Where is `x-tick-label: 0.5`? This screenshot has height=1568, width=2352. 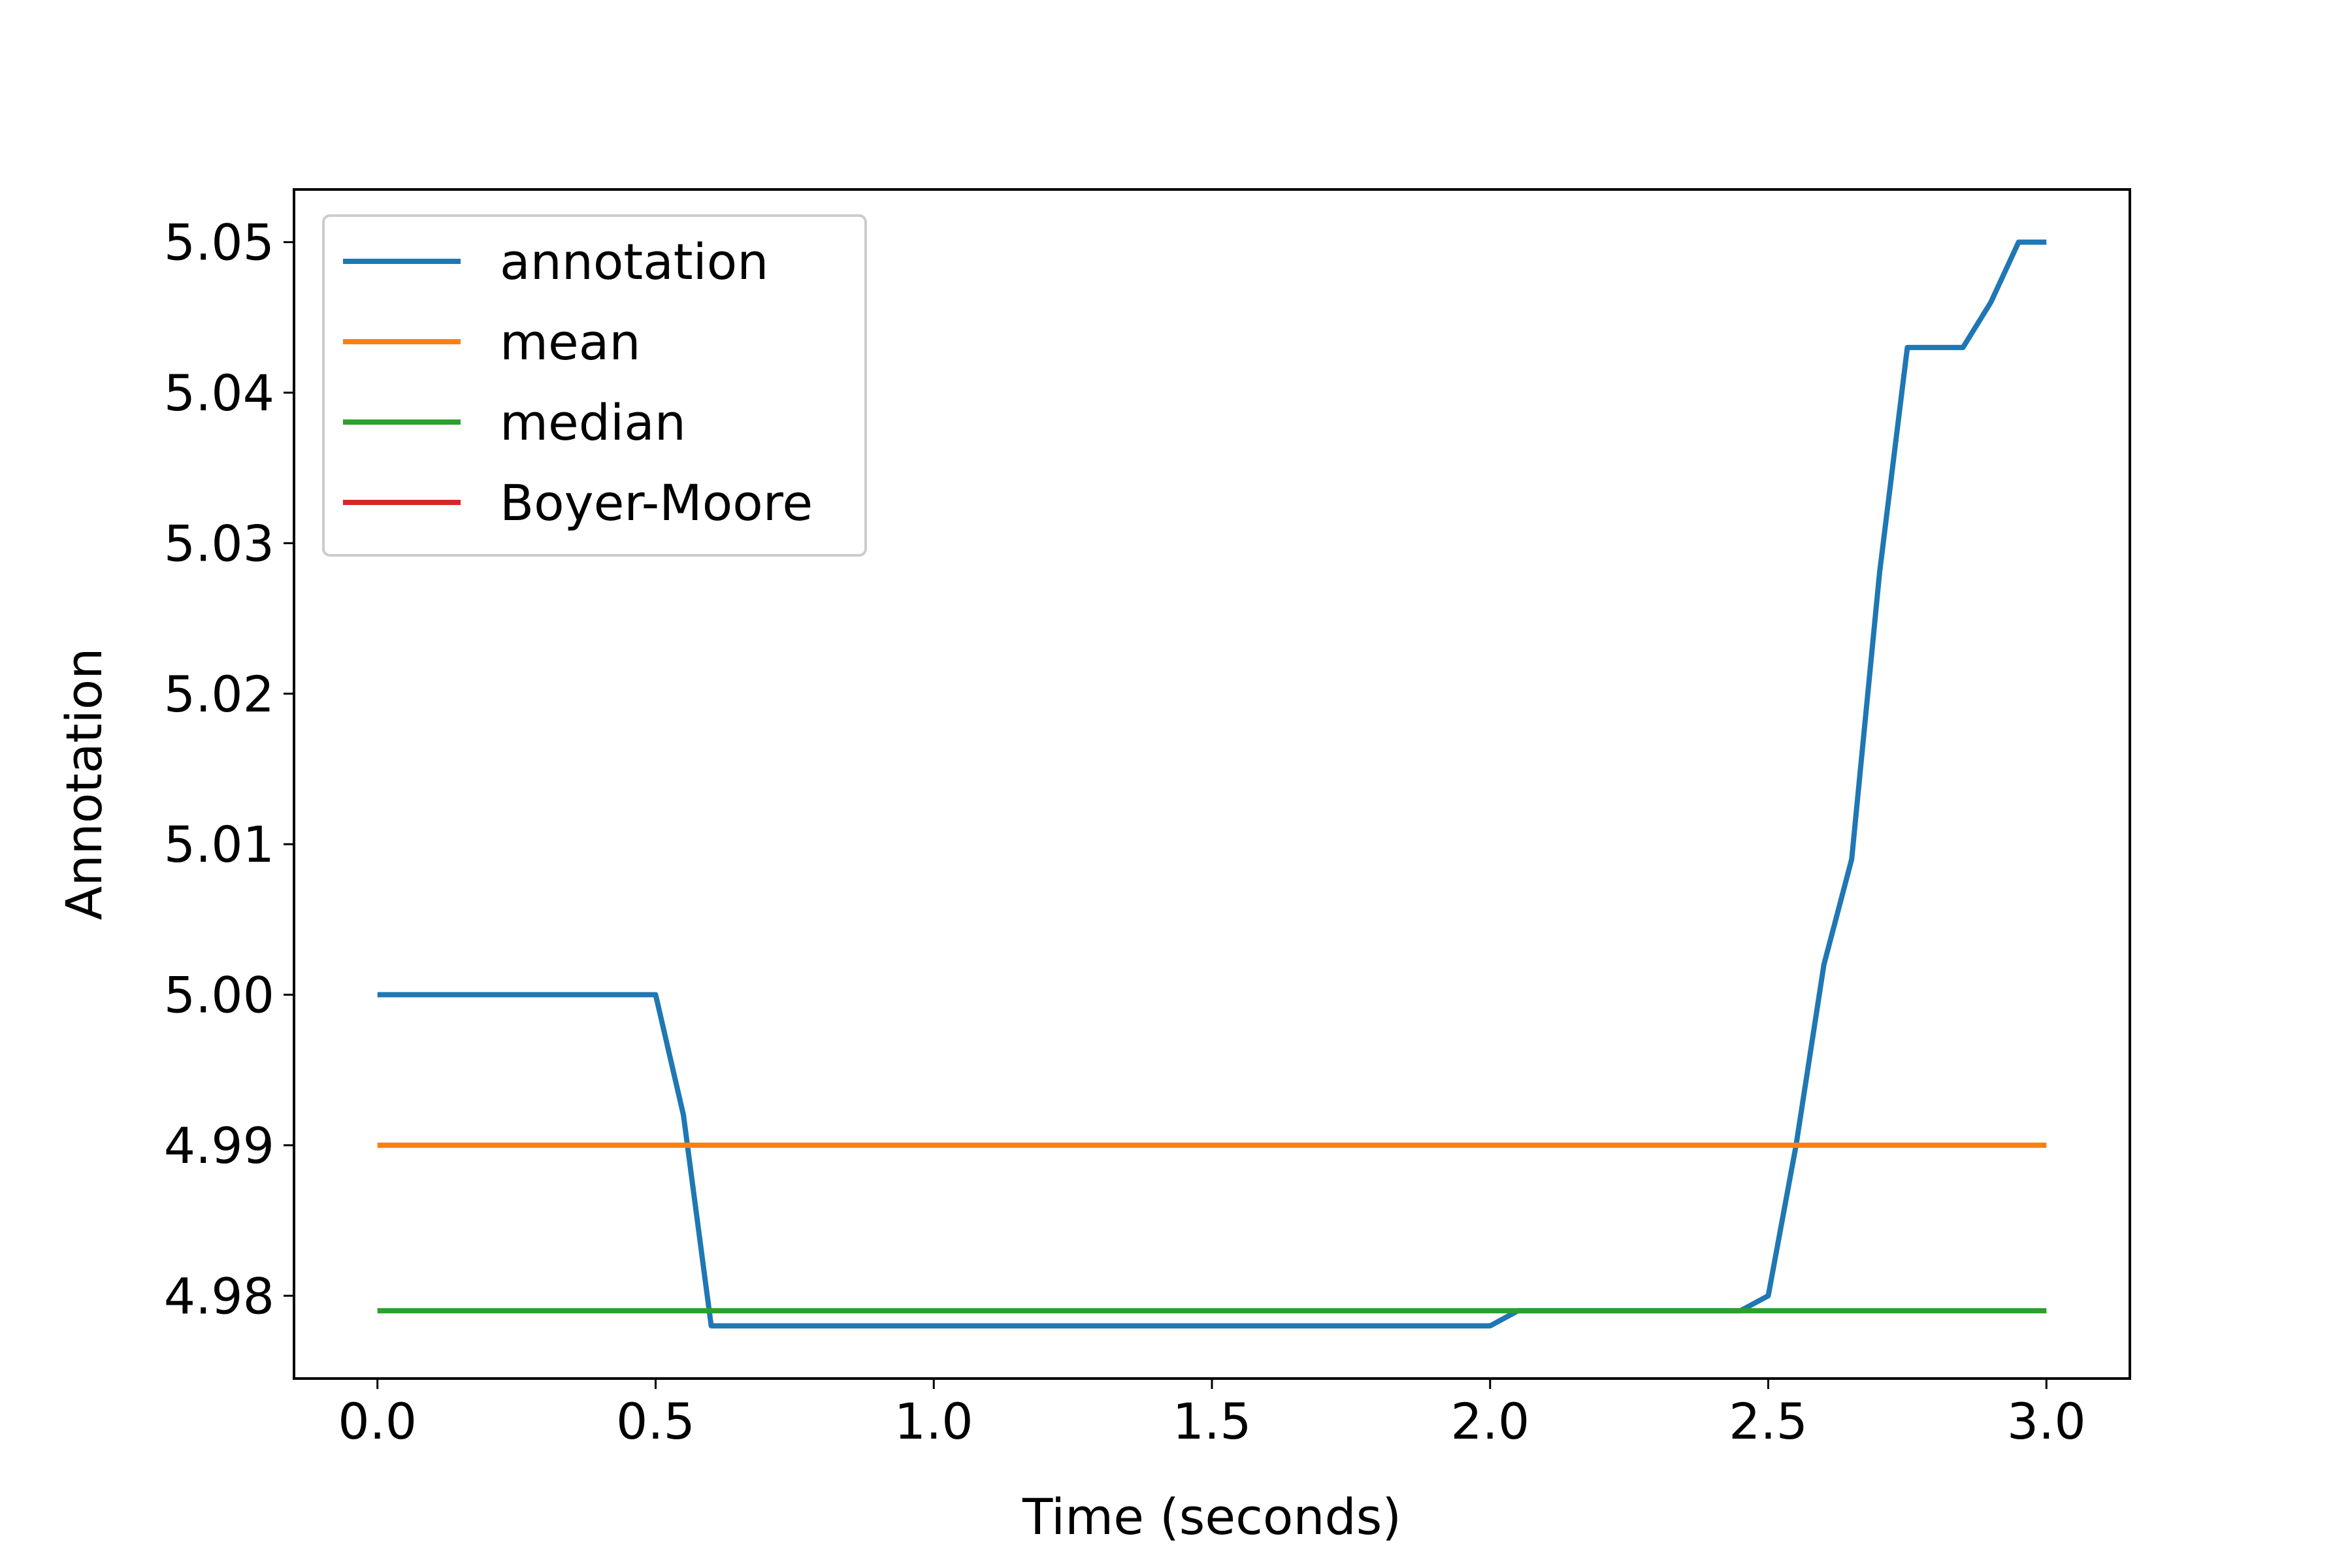
x-tick-label: 0.5 is located at coordinates (655, 1421).